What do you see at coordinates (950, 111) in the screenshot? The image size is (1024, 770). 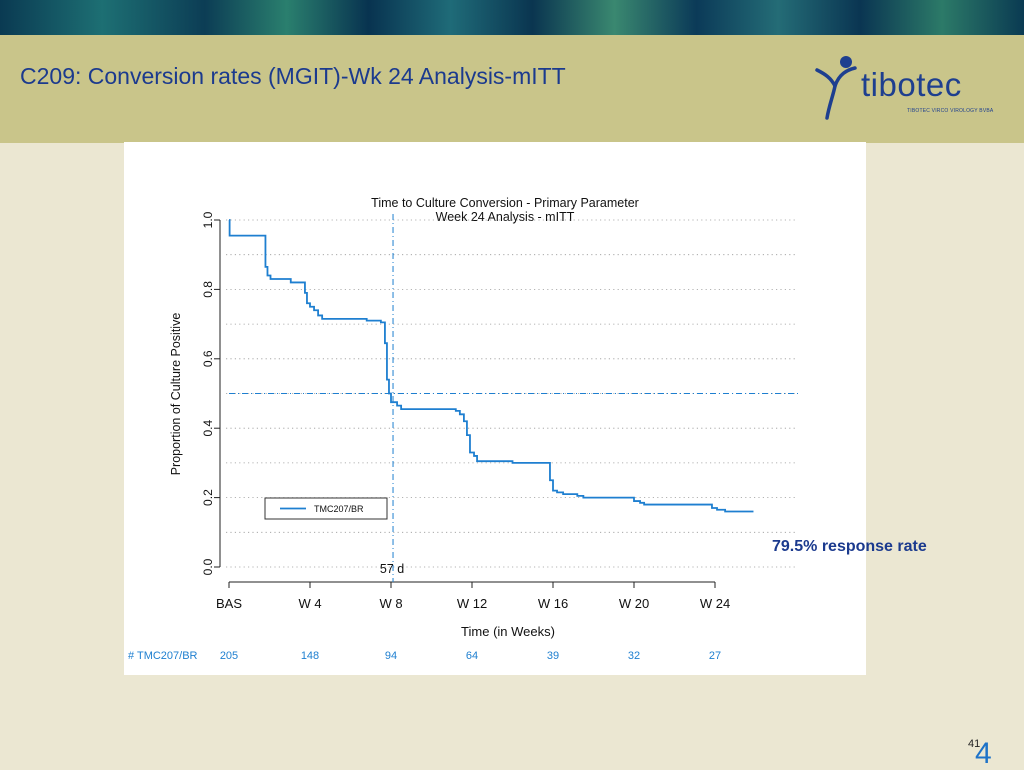 I see `logo-tagline: TIBOTEC VIRCO VIROLOGY BVBA` at bounding box center [950, 111].